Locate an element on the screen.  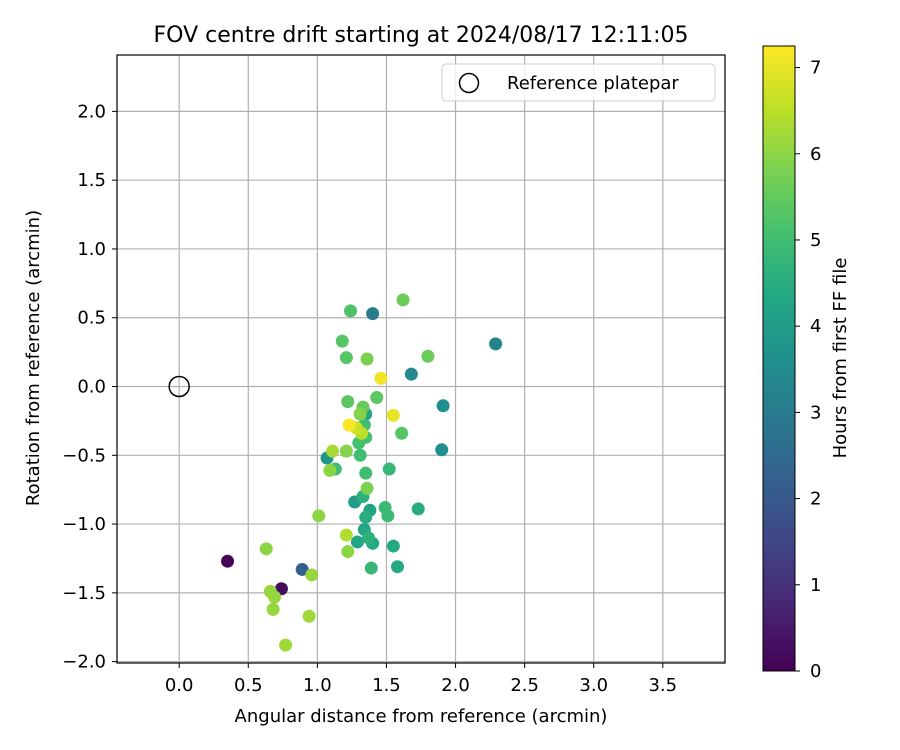
colorbar-tick-label: 3 is located at coordinates (815, 412).